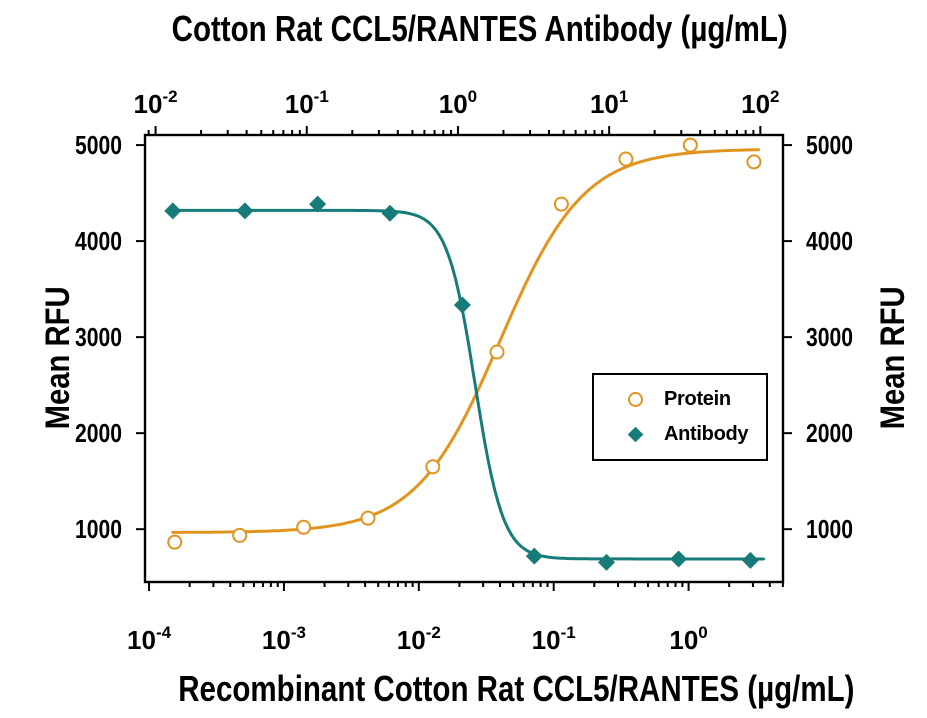 This screenshot has width=927, height=718. I want to click on top-axis-tick-labels: 10⁻² 10⁻¹ 10⁰ 10¹ 10², so click(457, 103).